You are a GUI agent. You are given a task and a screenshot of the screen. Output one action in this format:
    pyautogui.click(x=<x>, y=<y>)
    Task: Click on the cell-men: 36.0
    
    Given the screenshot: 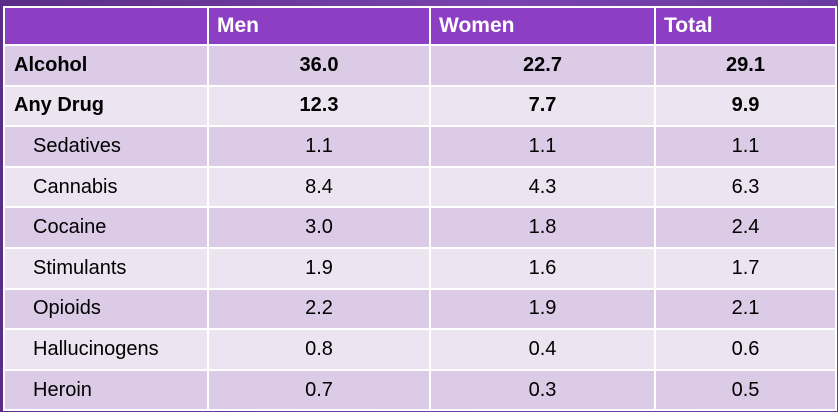 What is the action you would take?
    pyautogui.click(x=319, y=65)
    